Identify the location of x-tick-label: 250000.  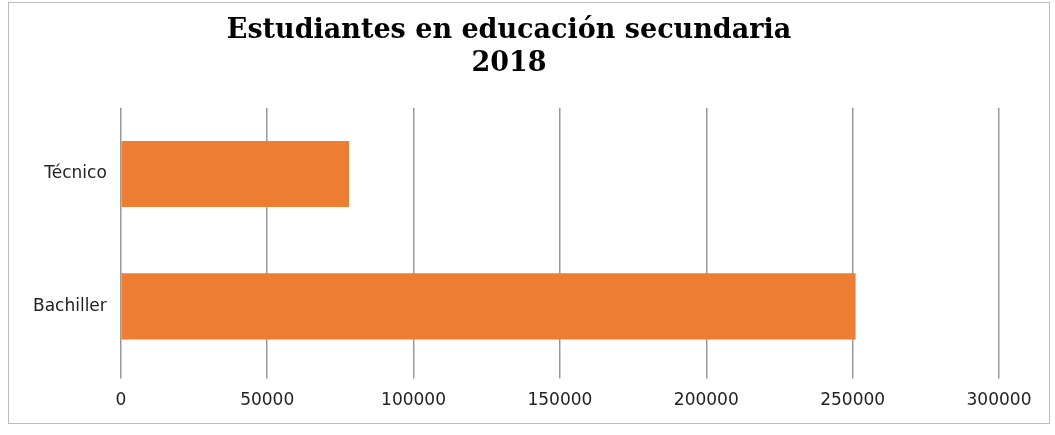
(853, 399).